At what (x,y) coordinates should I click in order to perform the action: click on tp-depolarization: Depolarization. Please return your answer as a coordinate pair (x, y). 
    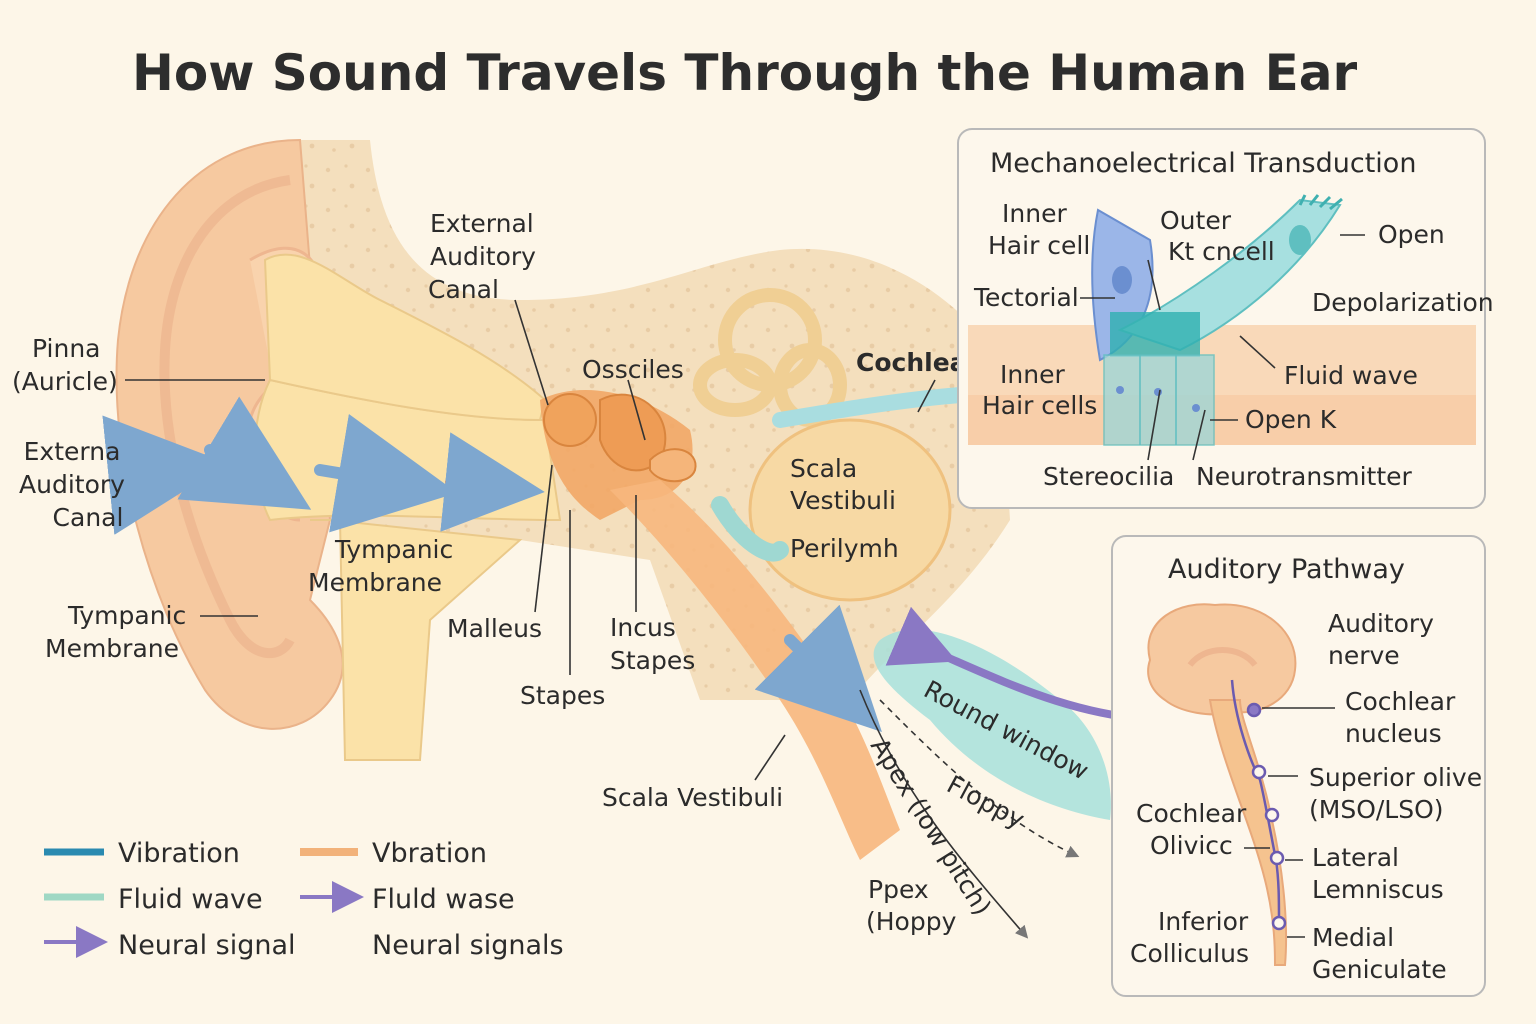
    Looking at the image, I should click on (1403, 302).